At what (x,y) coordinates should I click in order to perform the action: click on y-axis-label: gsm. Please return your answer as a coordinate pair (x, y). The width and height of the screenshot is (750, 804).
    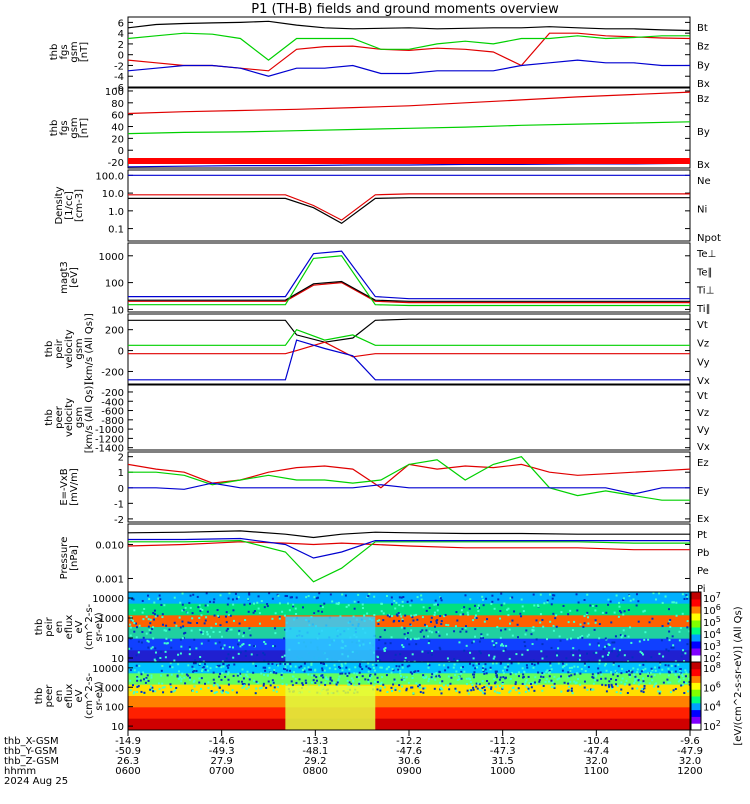
    Looking at the image, I should click on (74, 127).